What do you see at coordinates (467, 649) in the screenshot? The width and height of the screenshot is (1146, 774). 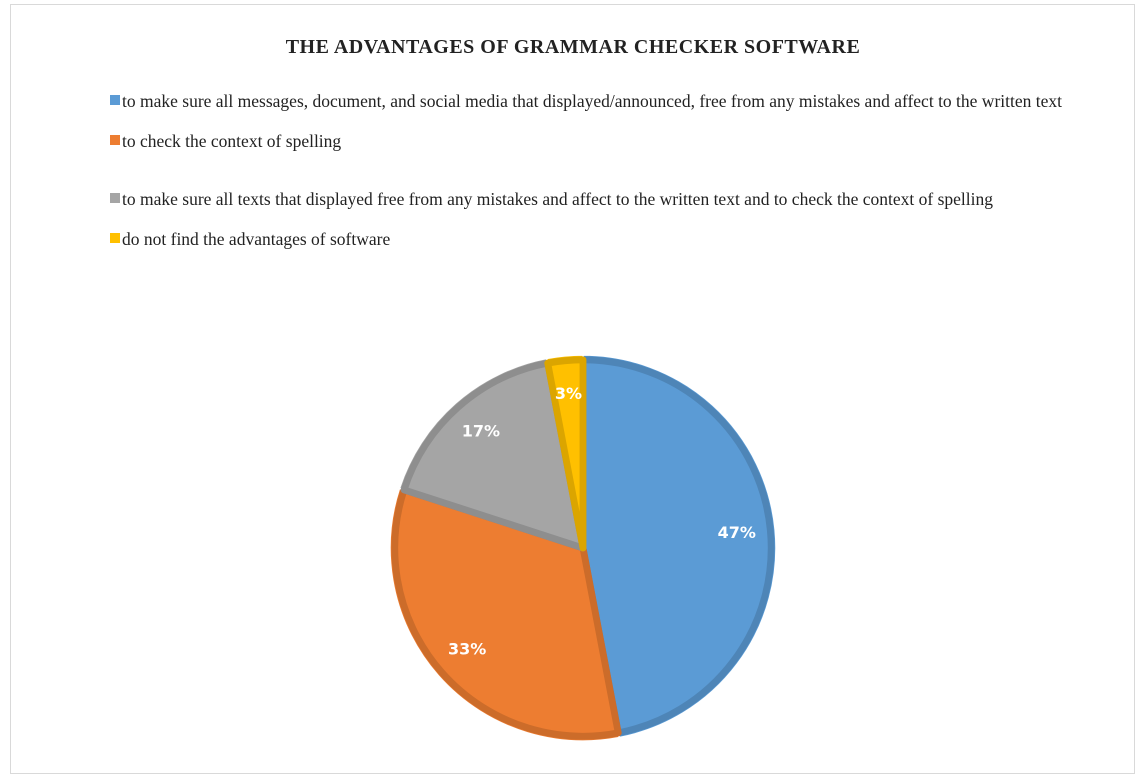 I see `data-label: 33%` at bounding box center [467, 649].